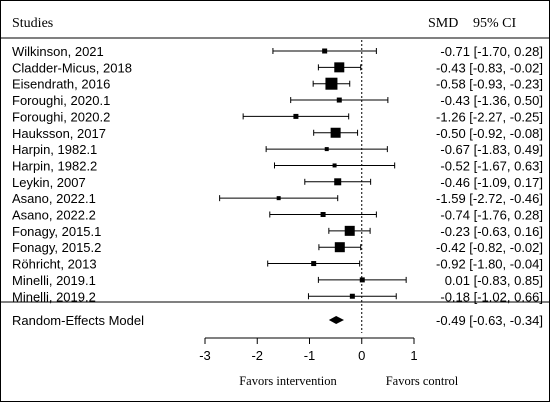 This screenshot has height=402, width=550. I want to click on study-row: Foroughi, 2020.2 -1.26 [-2.27, -0.25], so click(277, 116).